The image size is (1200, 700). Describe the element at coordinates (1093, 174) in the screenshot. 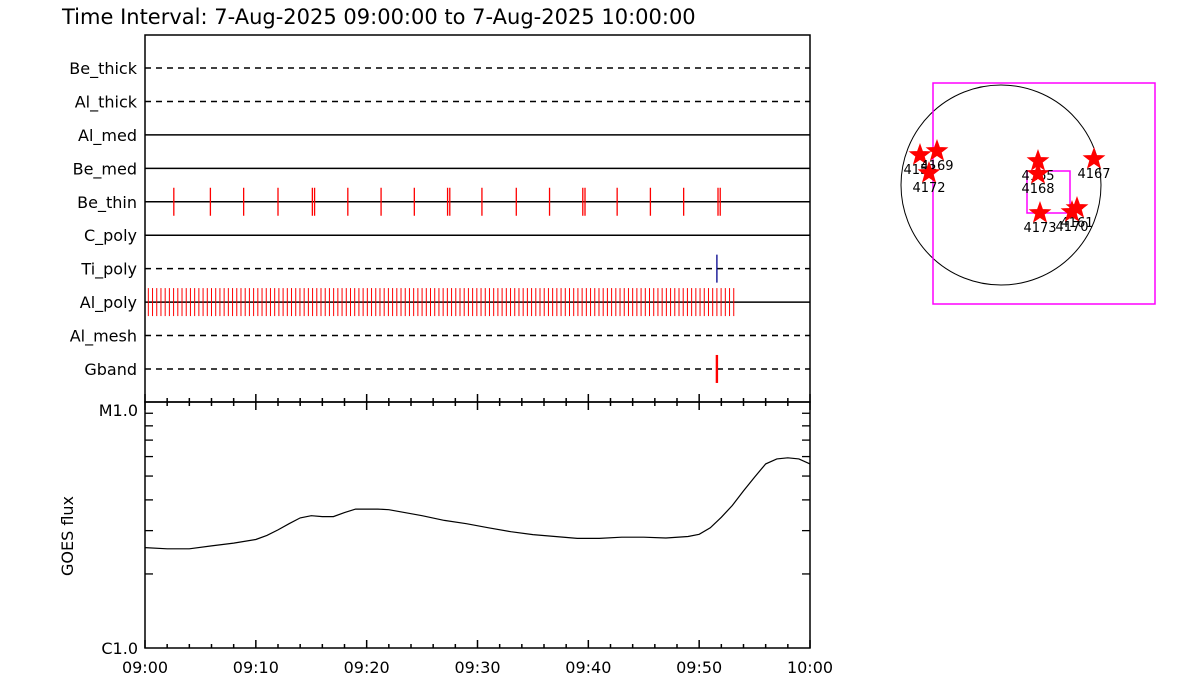

I see `active-region-label: 4167` at that location.